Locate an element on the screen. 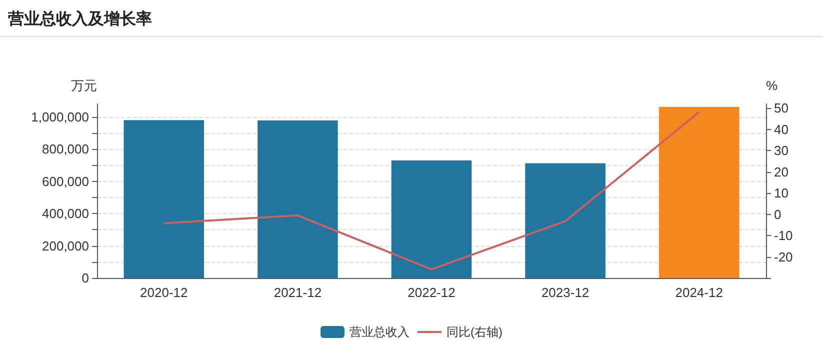 Image resolution: width=823 pixels, height=349 pixels. y-axis-title: 万元 is located at coordinates (84, 85).